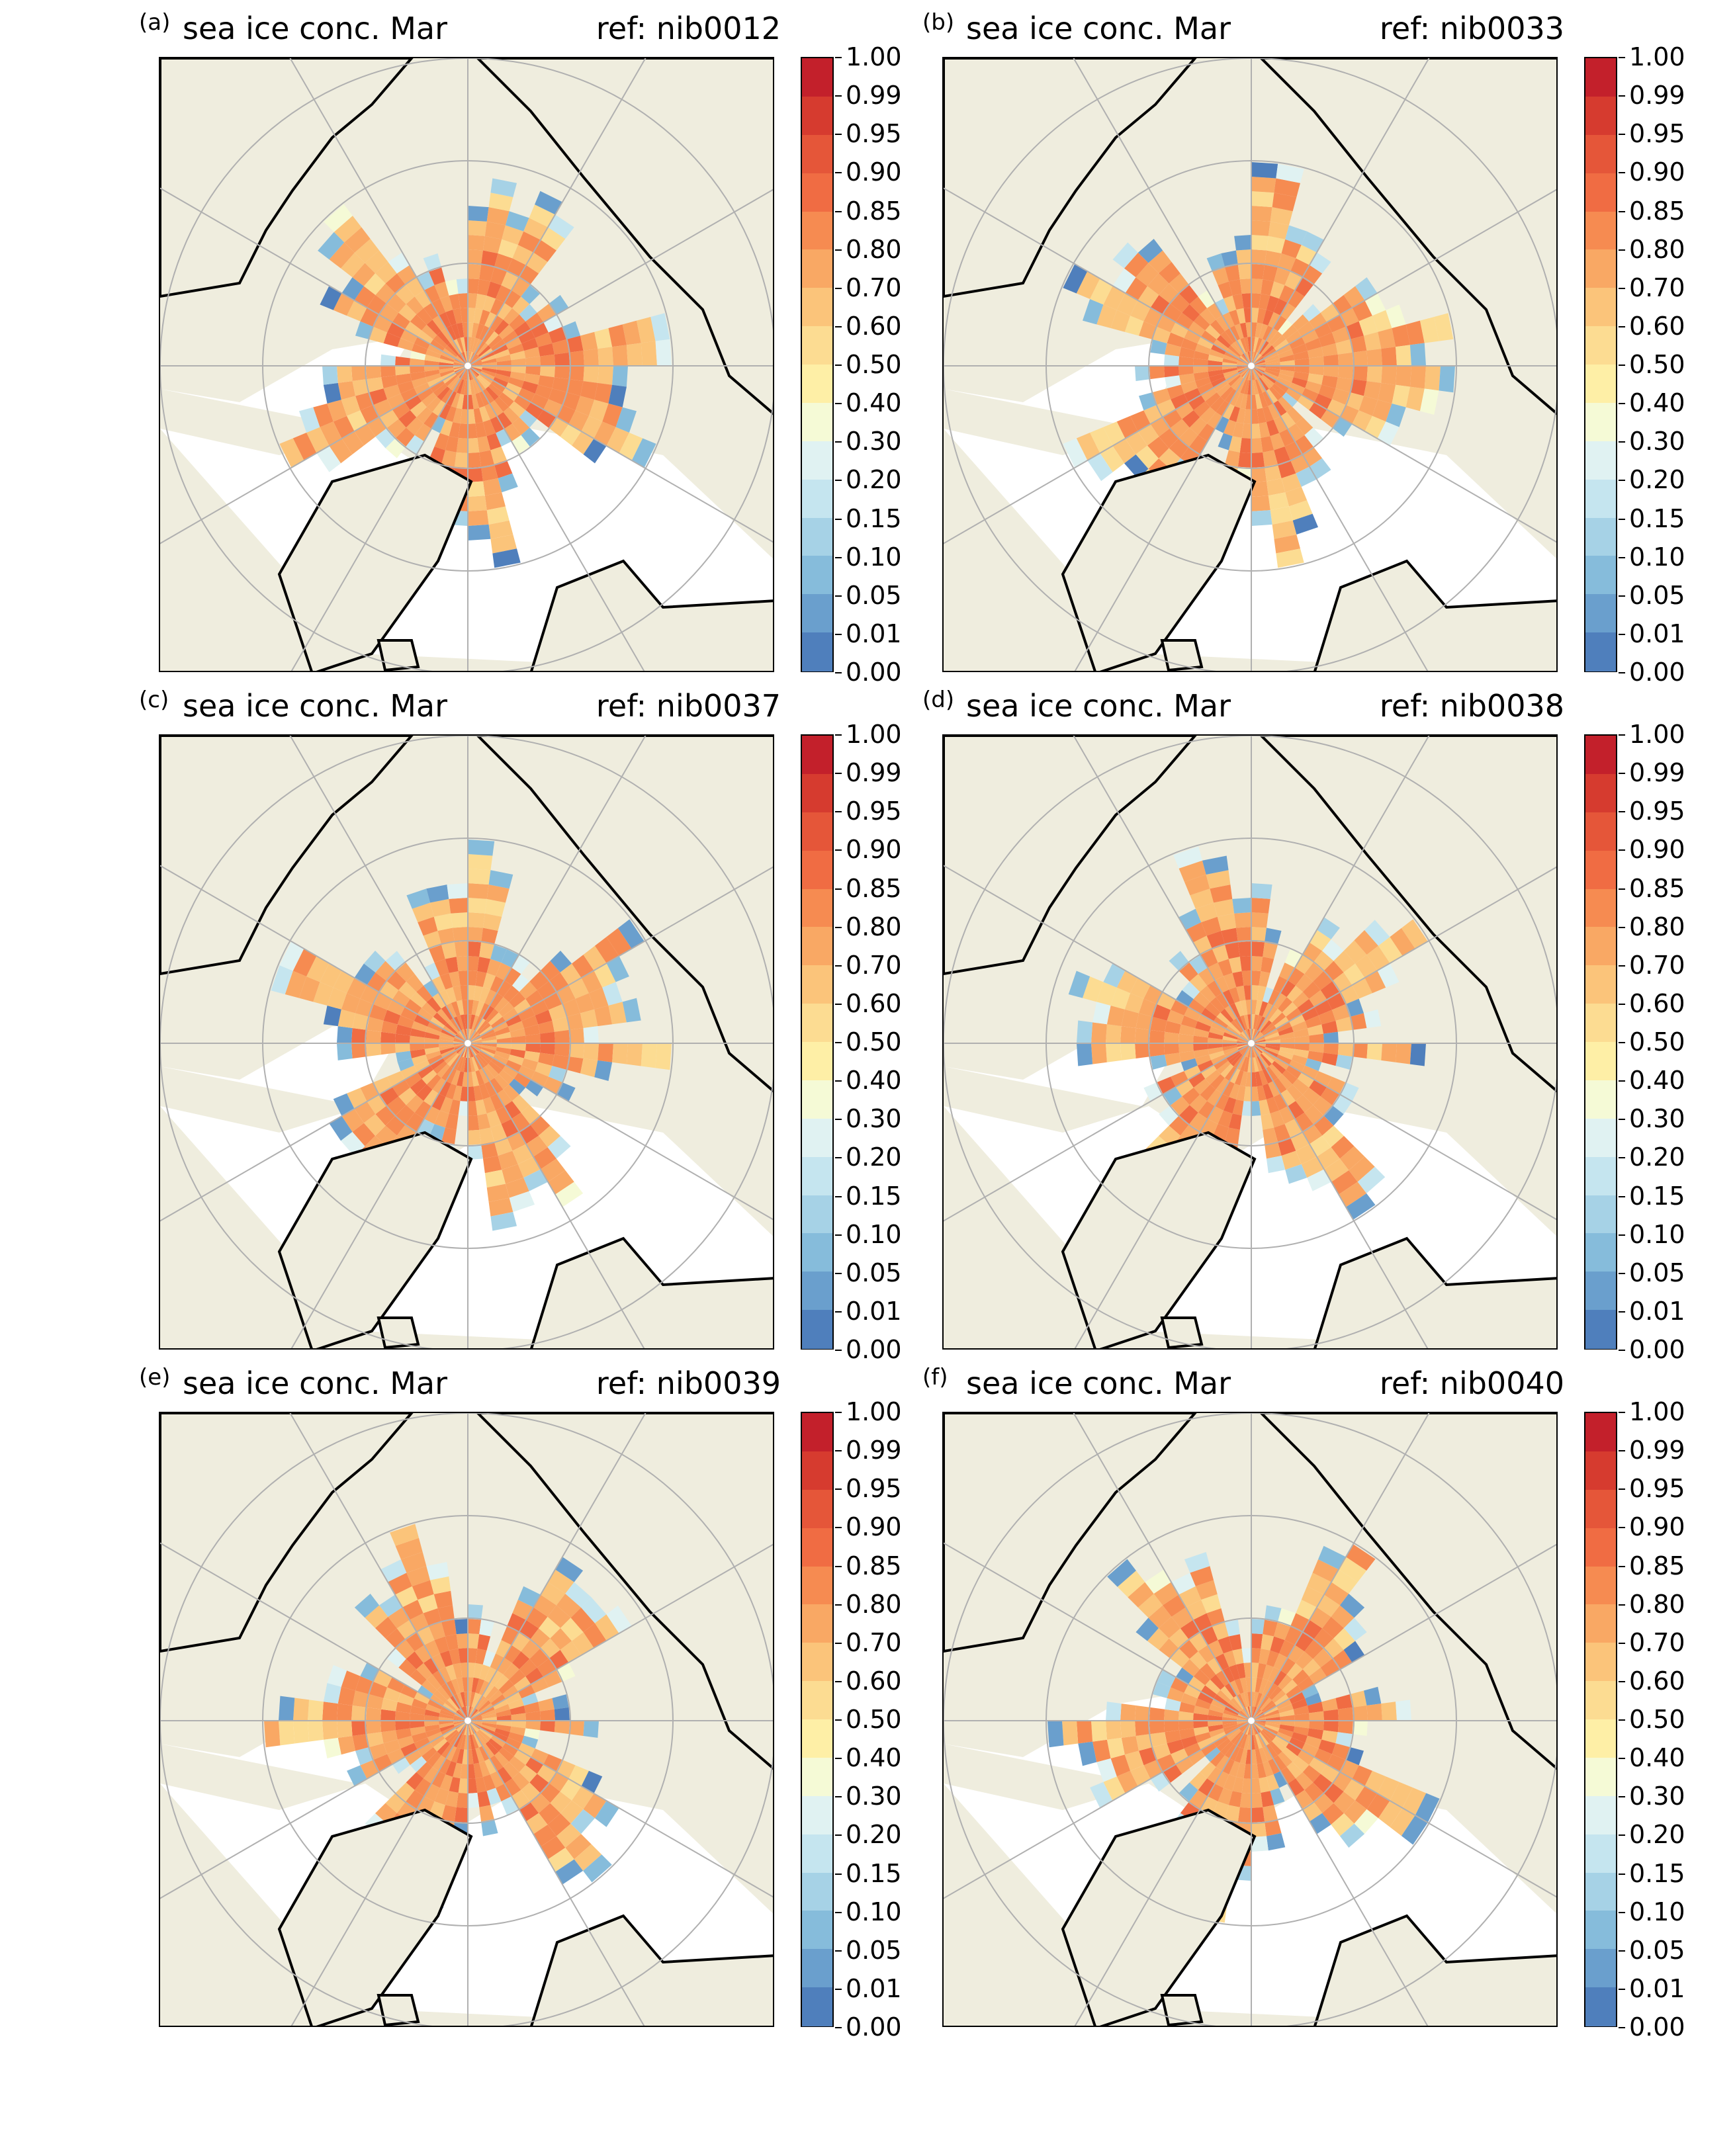  Describe the element at coordinates (874, 1565) in the screenshot. I see `colorbar-tick-label: 0.85` at that location.